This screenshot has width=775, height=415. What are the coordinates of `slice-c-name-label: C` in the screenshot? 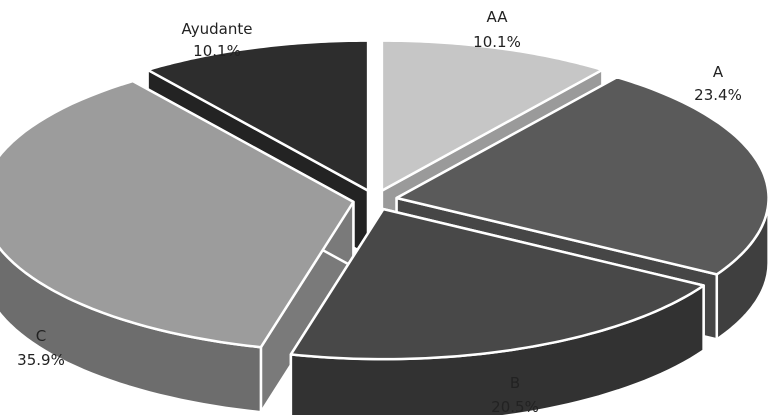 It's located at (41, 336).